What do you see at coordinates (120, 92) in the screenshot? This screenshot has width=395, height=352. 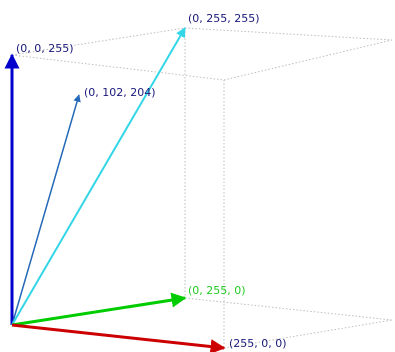 I see `mid-vector-label: (0, 102, 204)` at bounding box center [120, 92].